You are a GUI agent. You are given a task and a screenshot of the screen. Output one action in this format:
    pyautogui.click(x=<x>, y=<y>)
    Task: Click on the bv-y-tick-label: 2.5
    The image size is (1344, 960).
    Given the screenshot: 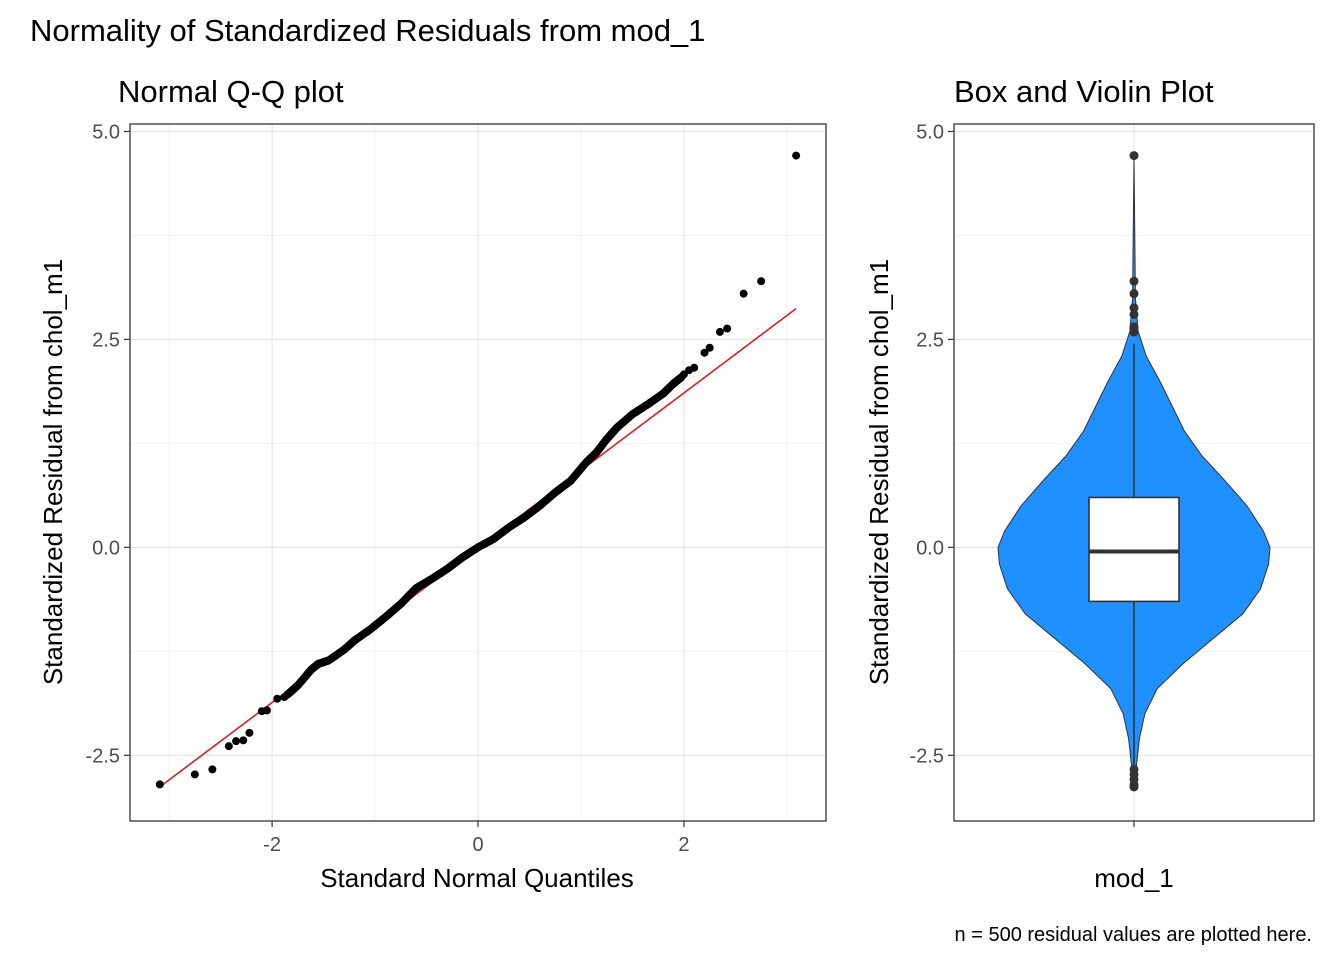 What is the action you would take?
    pyautogui.click(x=930, y=340)
    